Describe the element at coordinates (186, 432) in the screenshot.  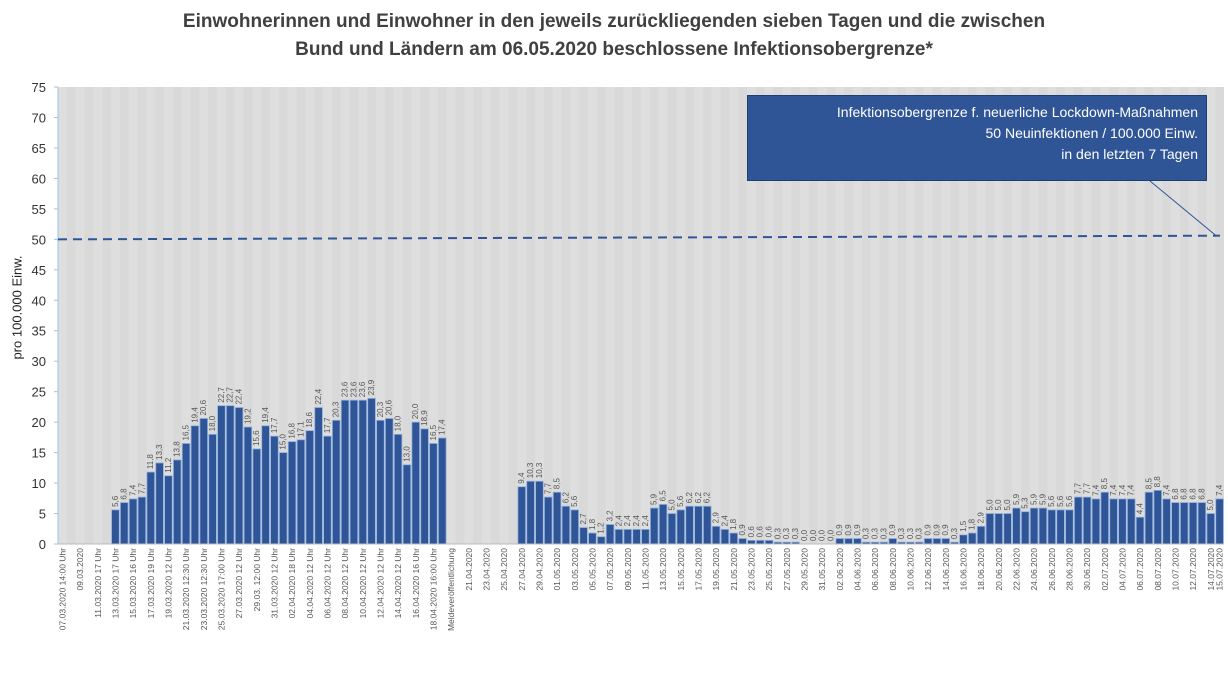
I see `data-label: 16,5` at that location.